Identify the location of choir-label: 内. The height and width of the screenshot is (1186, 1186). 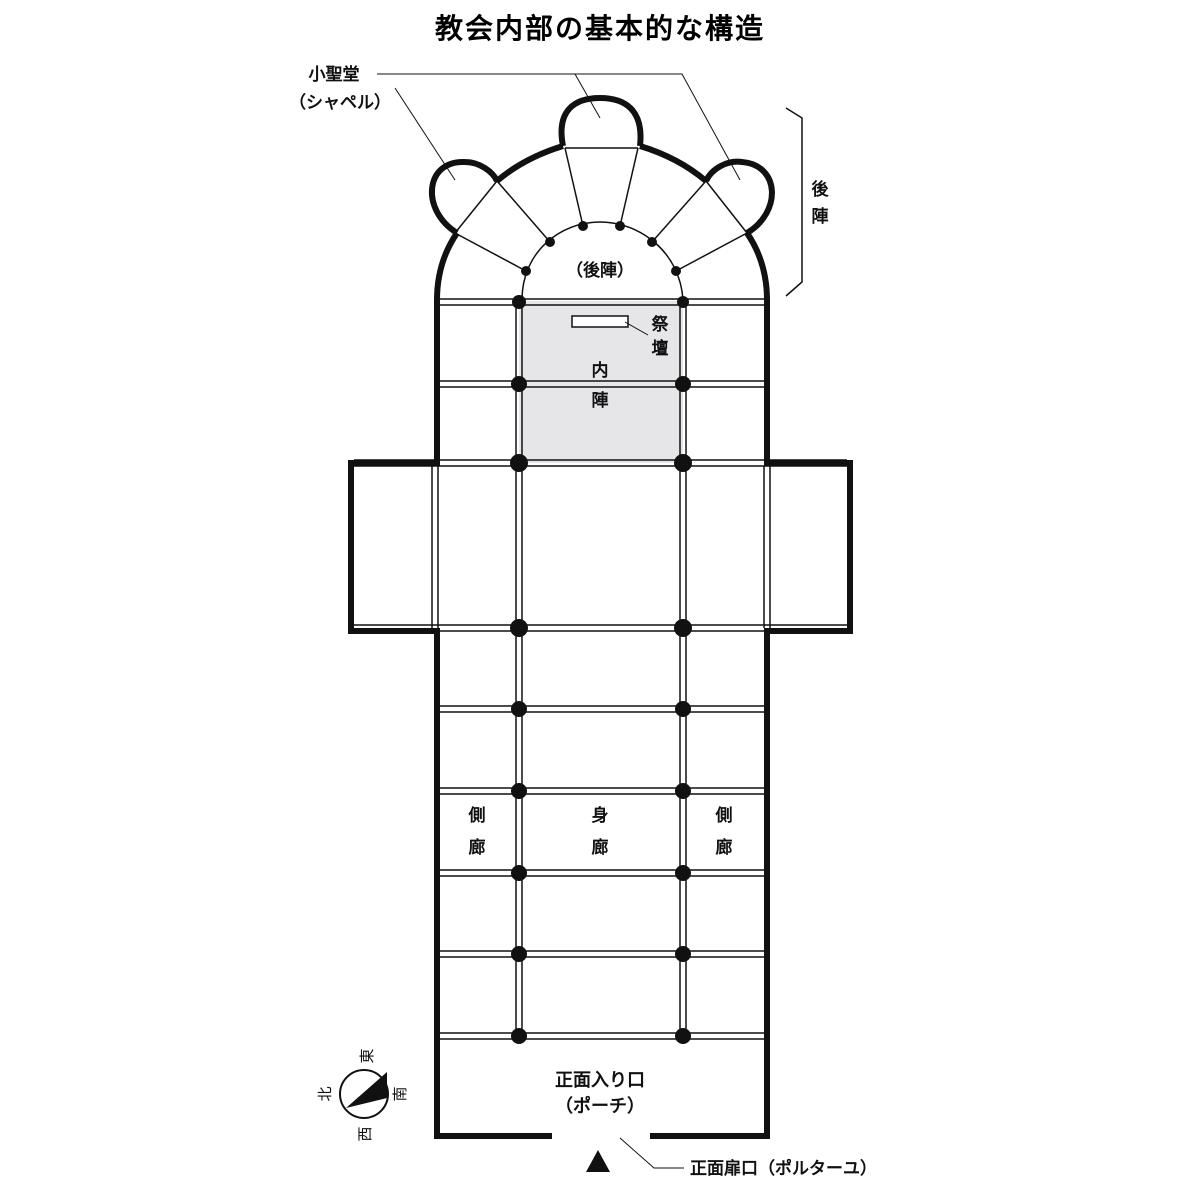
(600, 370).